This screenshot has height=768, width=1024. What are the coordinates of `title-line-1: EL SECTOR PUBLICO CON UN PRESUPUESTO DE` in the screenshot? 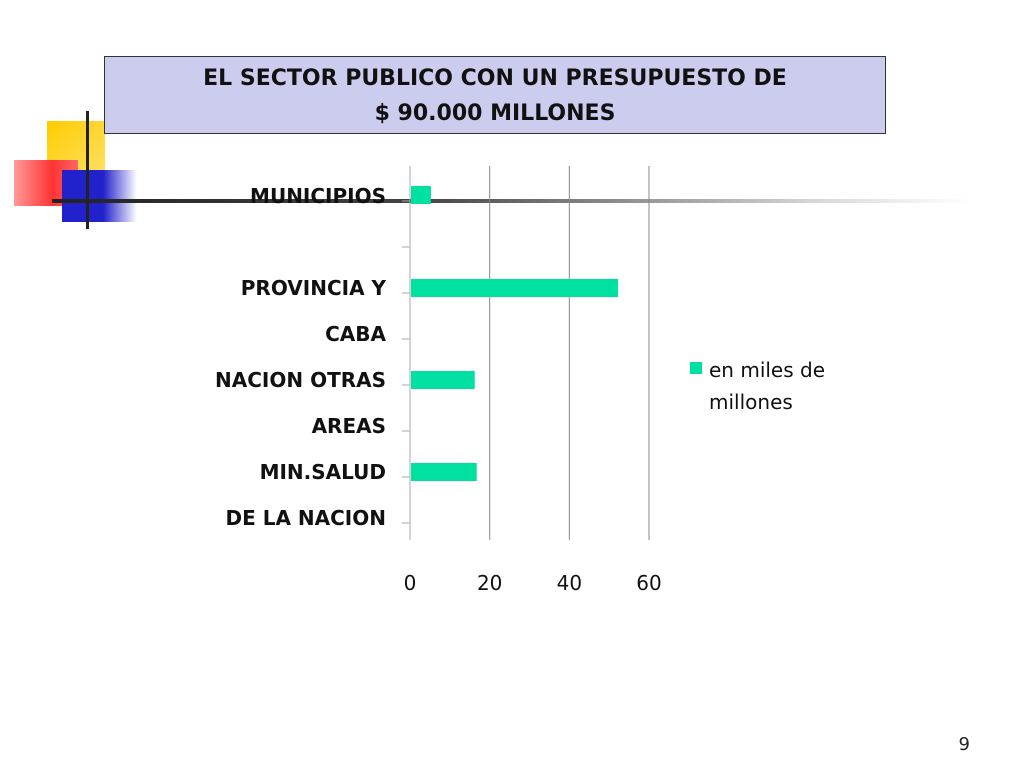 It's located at (495, 78).